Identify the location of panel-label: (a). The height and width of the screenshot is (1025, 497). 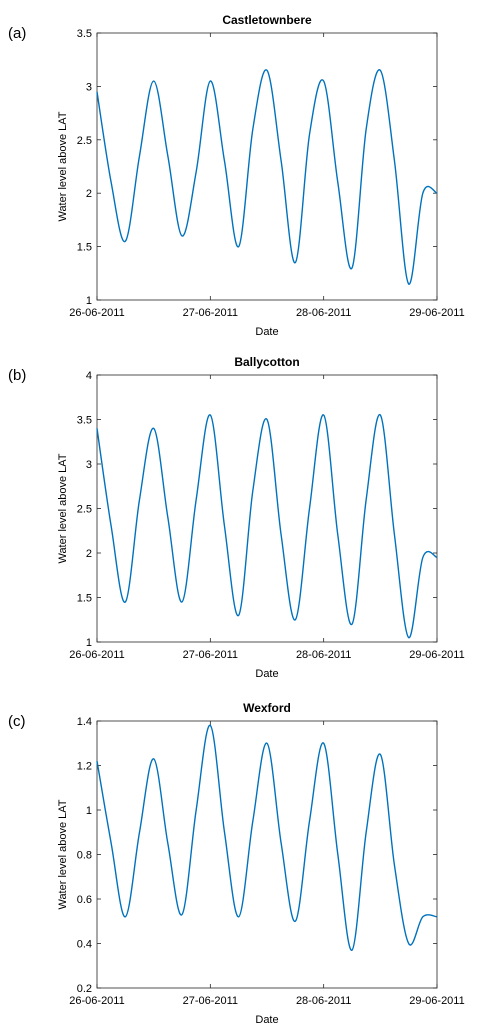
(17, 33).